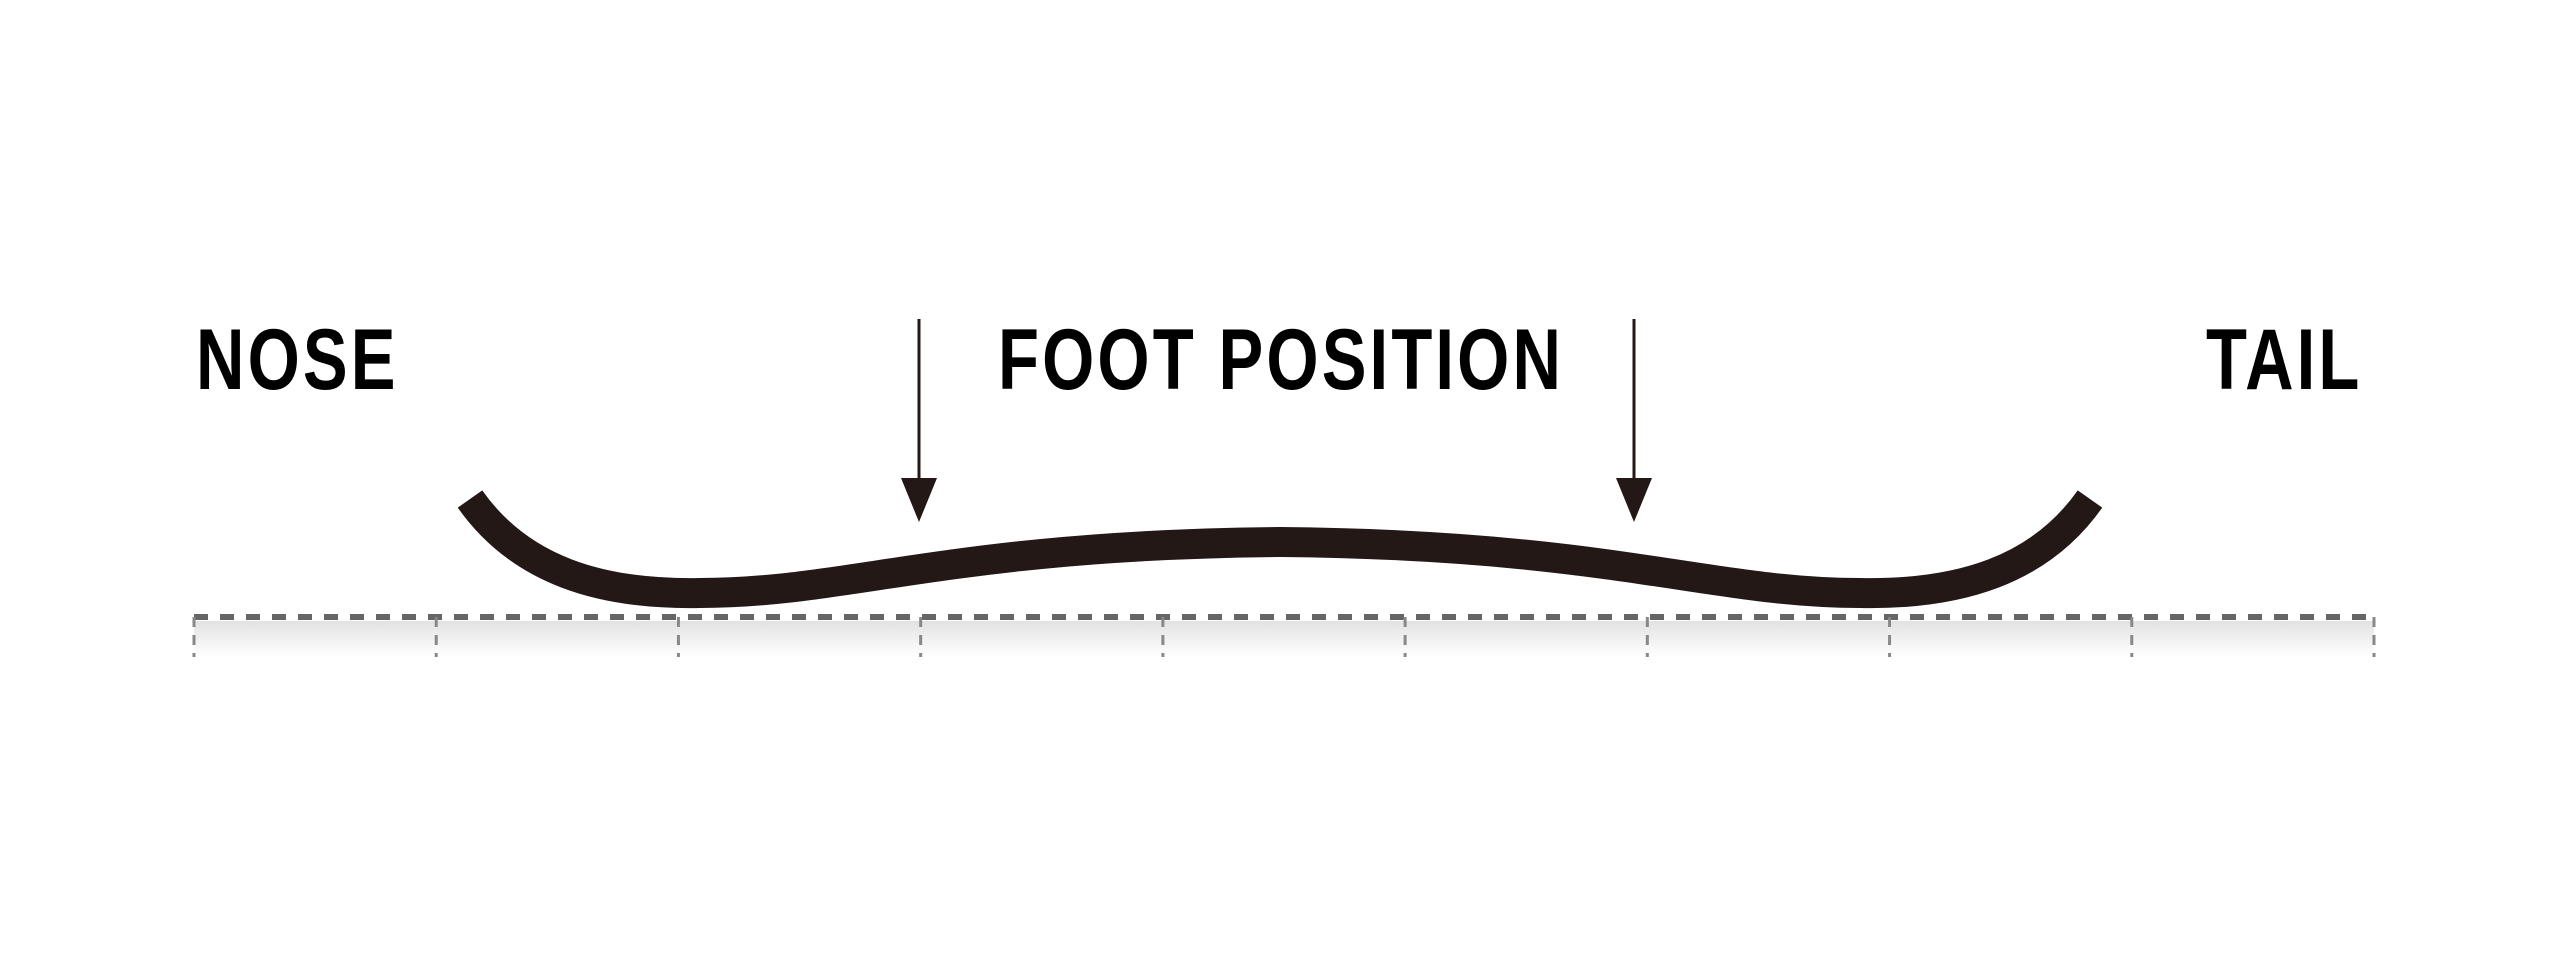 The width and height of the screenshot is (2560, 960). Describe the element at coordinates (919, 420) in the screenshot. I see `left-foot-arrow` at that location.